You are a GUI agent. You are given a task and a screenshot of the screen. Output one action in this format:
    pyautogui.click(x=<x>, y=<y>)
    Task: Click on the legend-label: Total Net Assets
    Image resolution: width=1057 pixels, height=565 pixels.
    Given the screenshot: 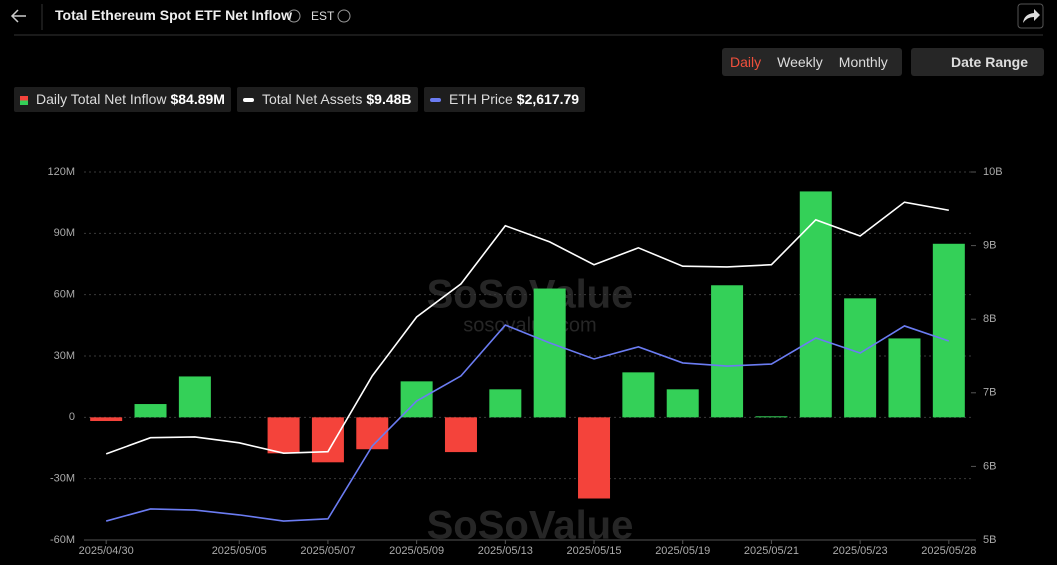 What is the action you would take?
    pyautogui.click(x=312, y=99)
    